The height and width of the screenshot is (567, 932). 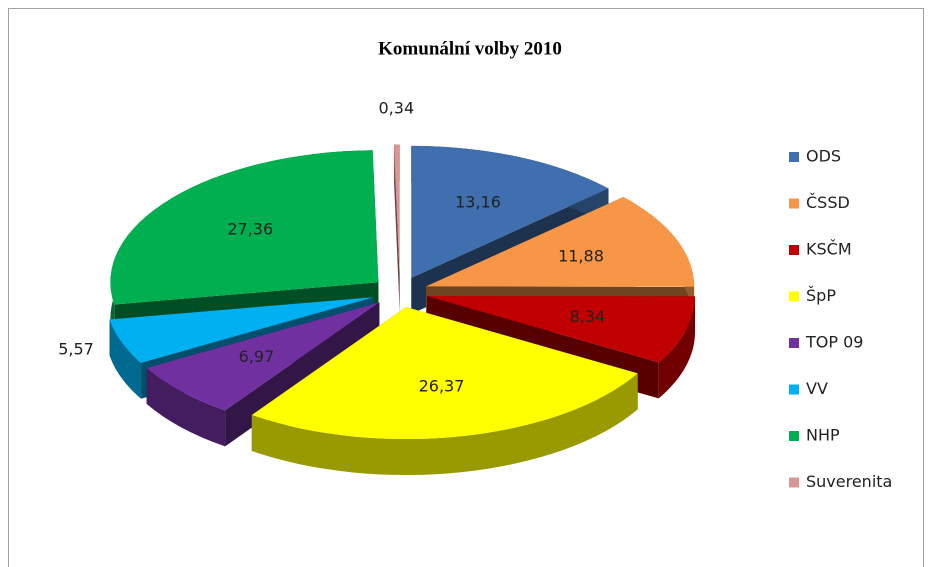 What do you see at coordinates (581, 255) in the screenshot?
I see `data-label: 11,88` at bounding box center [581, 255].